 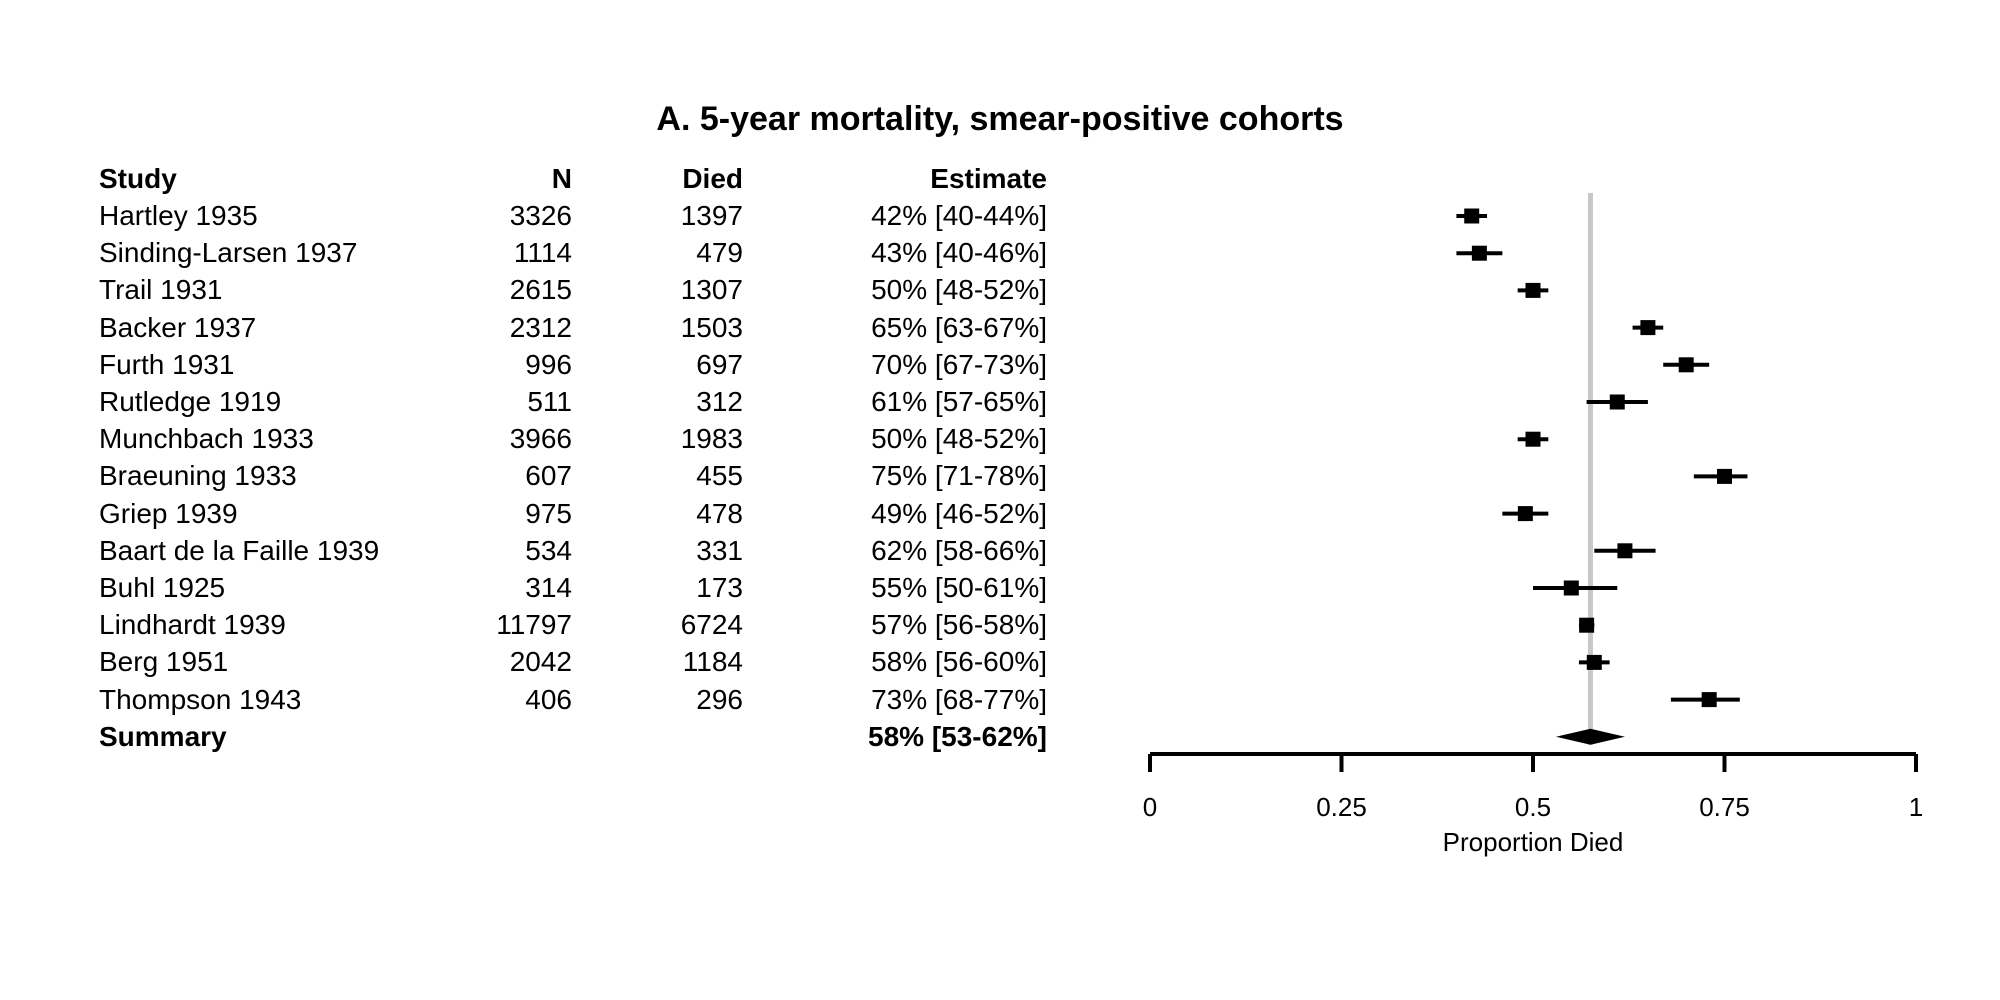 What do you see at coordinates (719, 587) in the screenshot?
I see `study-died: 173` at bounding box center [719, 587].